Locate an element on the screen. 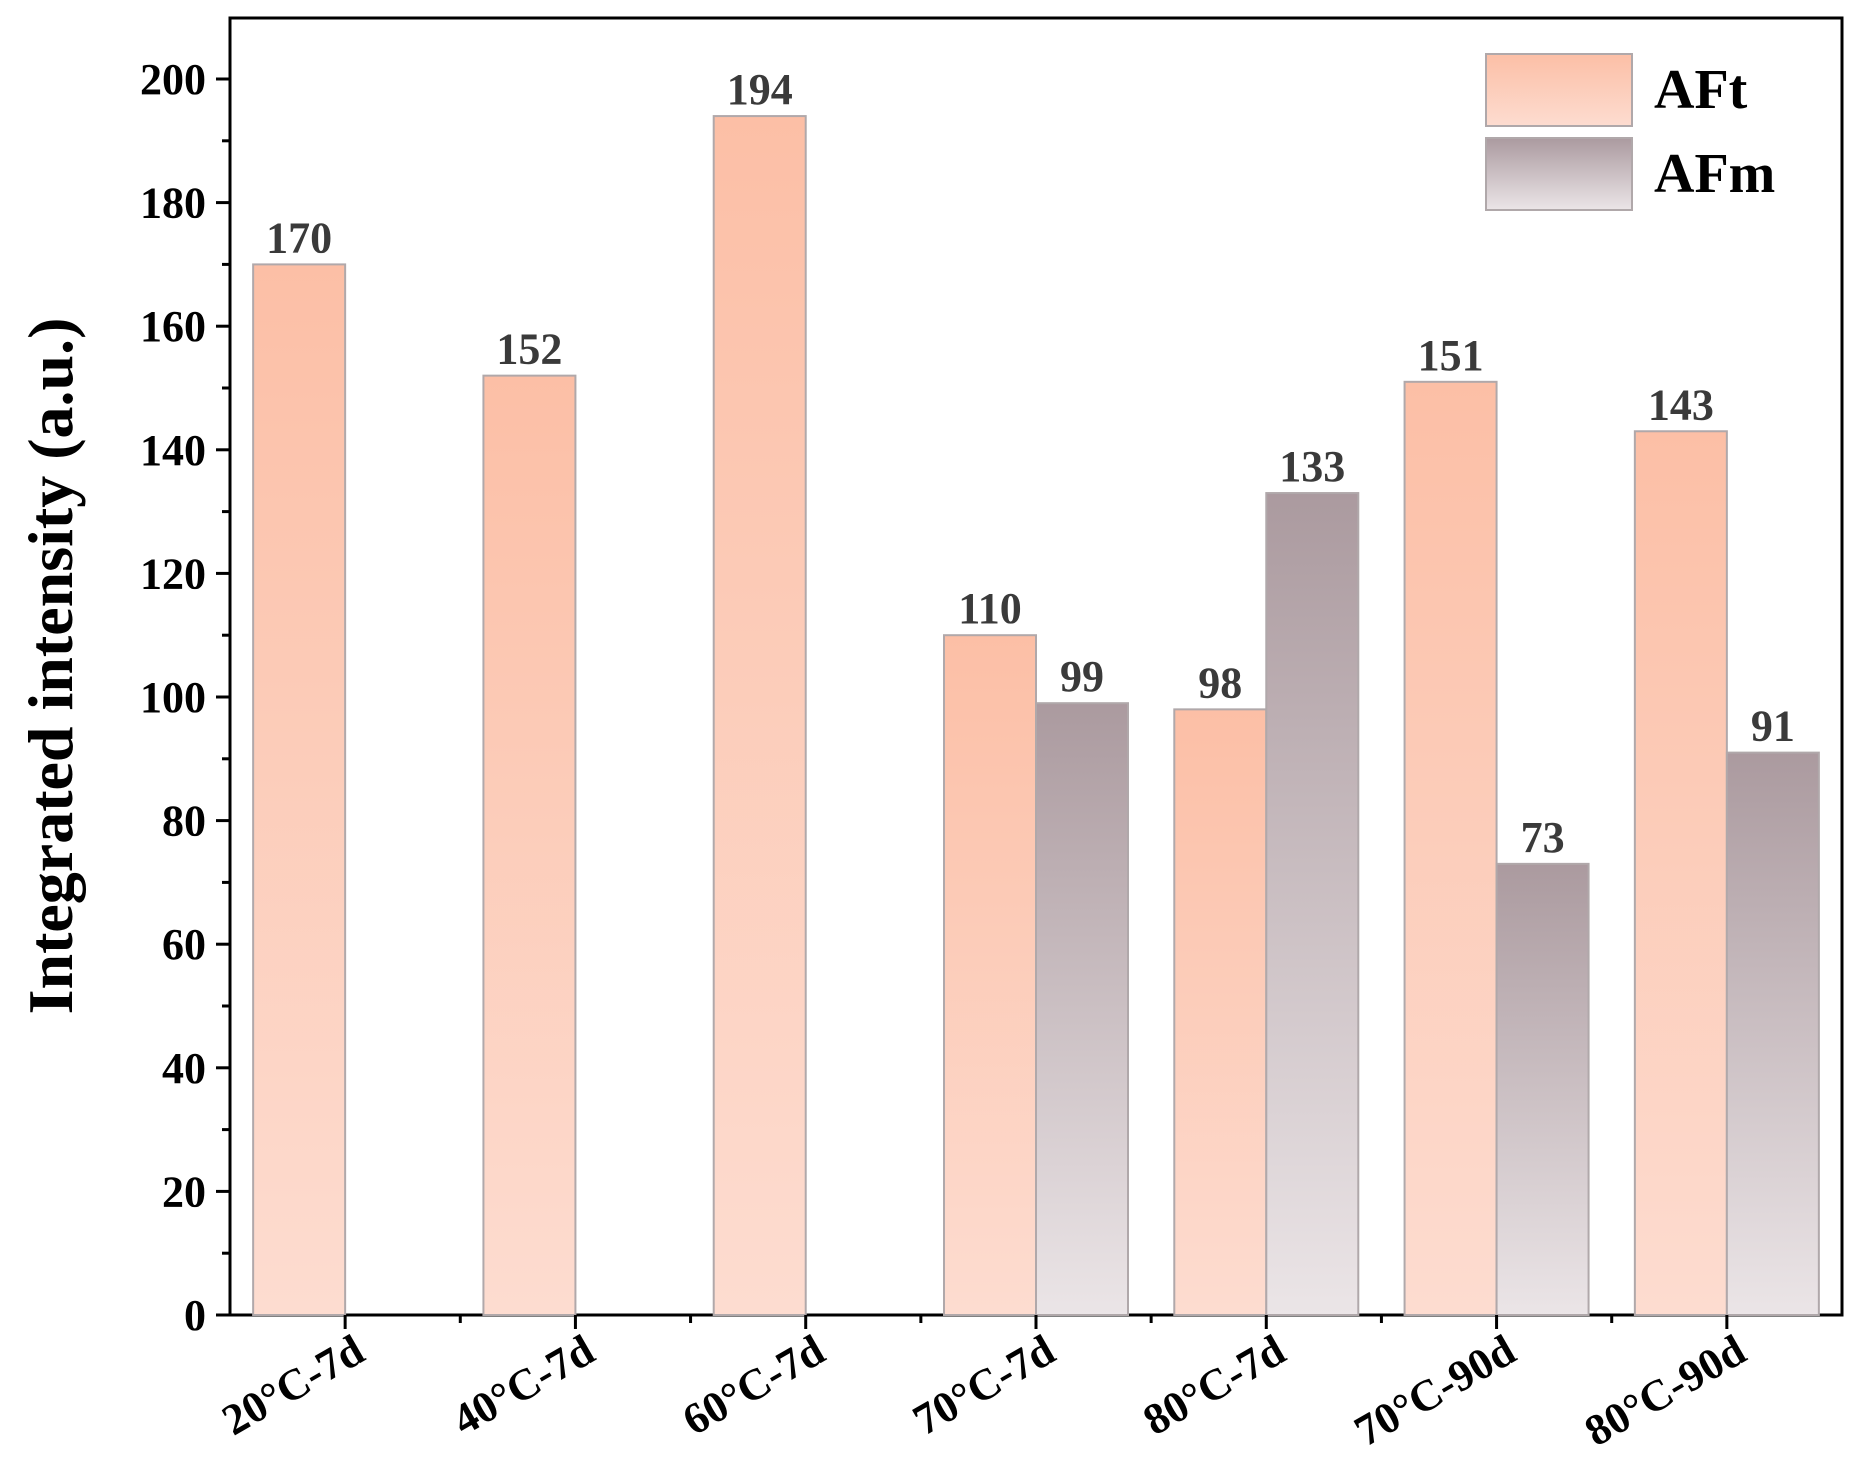 This screenshot has height=1484, width=1850. data-label-aft-6: 151 is located at coordinates (1451, 355).